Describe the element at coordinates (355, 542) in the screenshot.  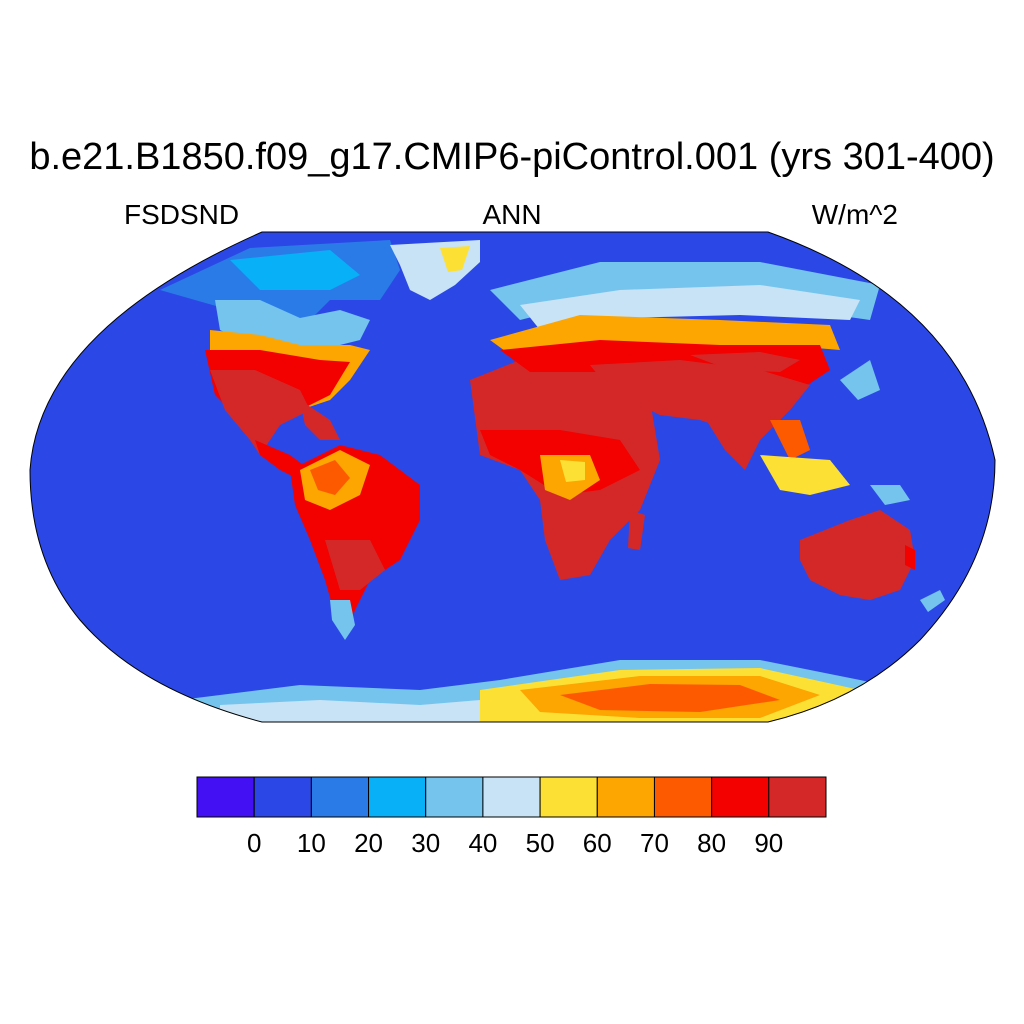
I see `south-america` at that location.